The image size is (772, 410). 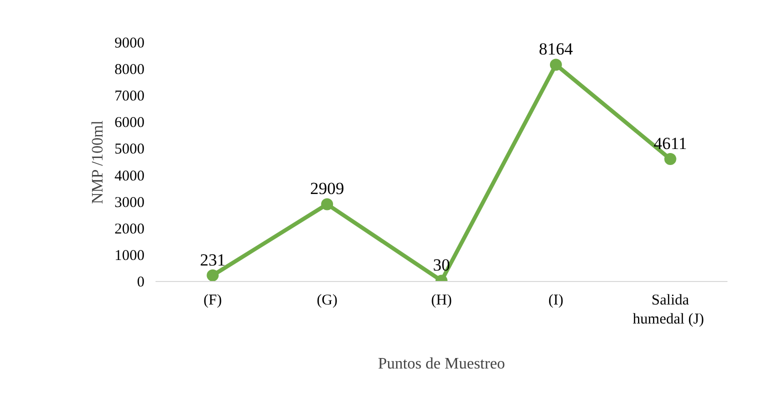 What do you see at coordinates (129, 96) in the screenshot?
I see `y-tick-label: 7000` at bounding box center [129, 96].